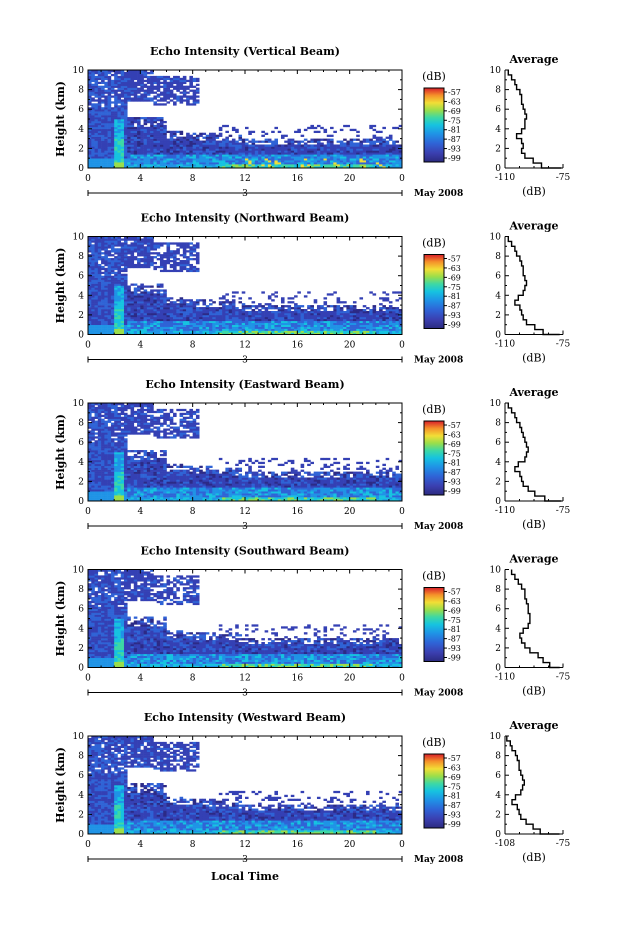  I want to click on profile-y-tick-label: 0, so click(498, 169).